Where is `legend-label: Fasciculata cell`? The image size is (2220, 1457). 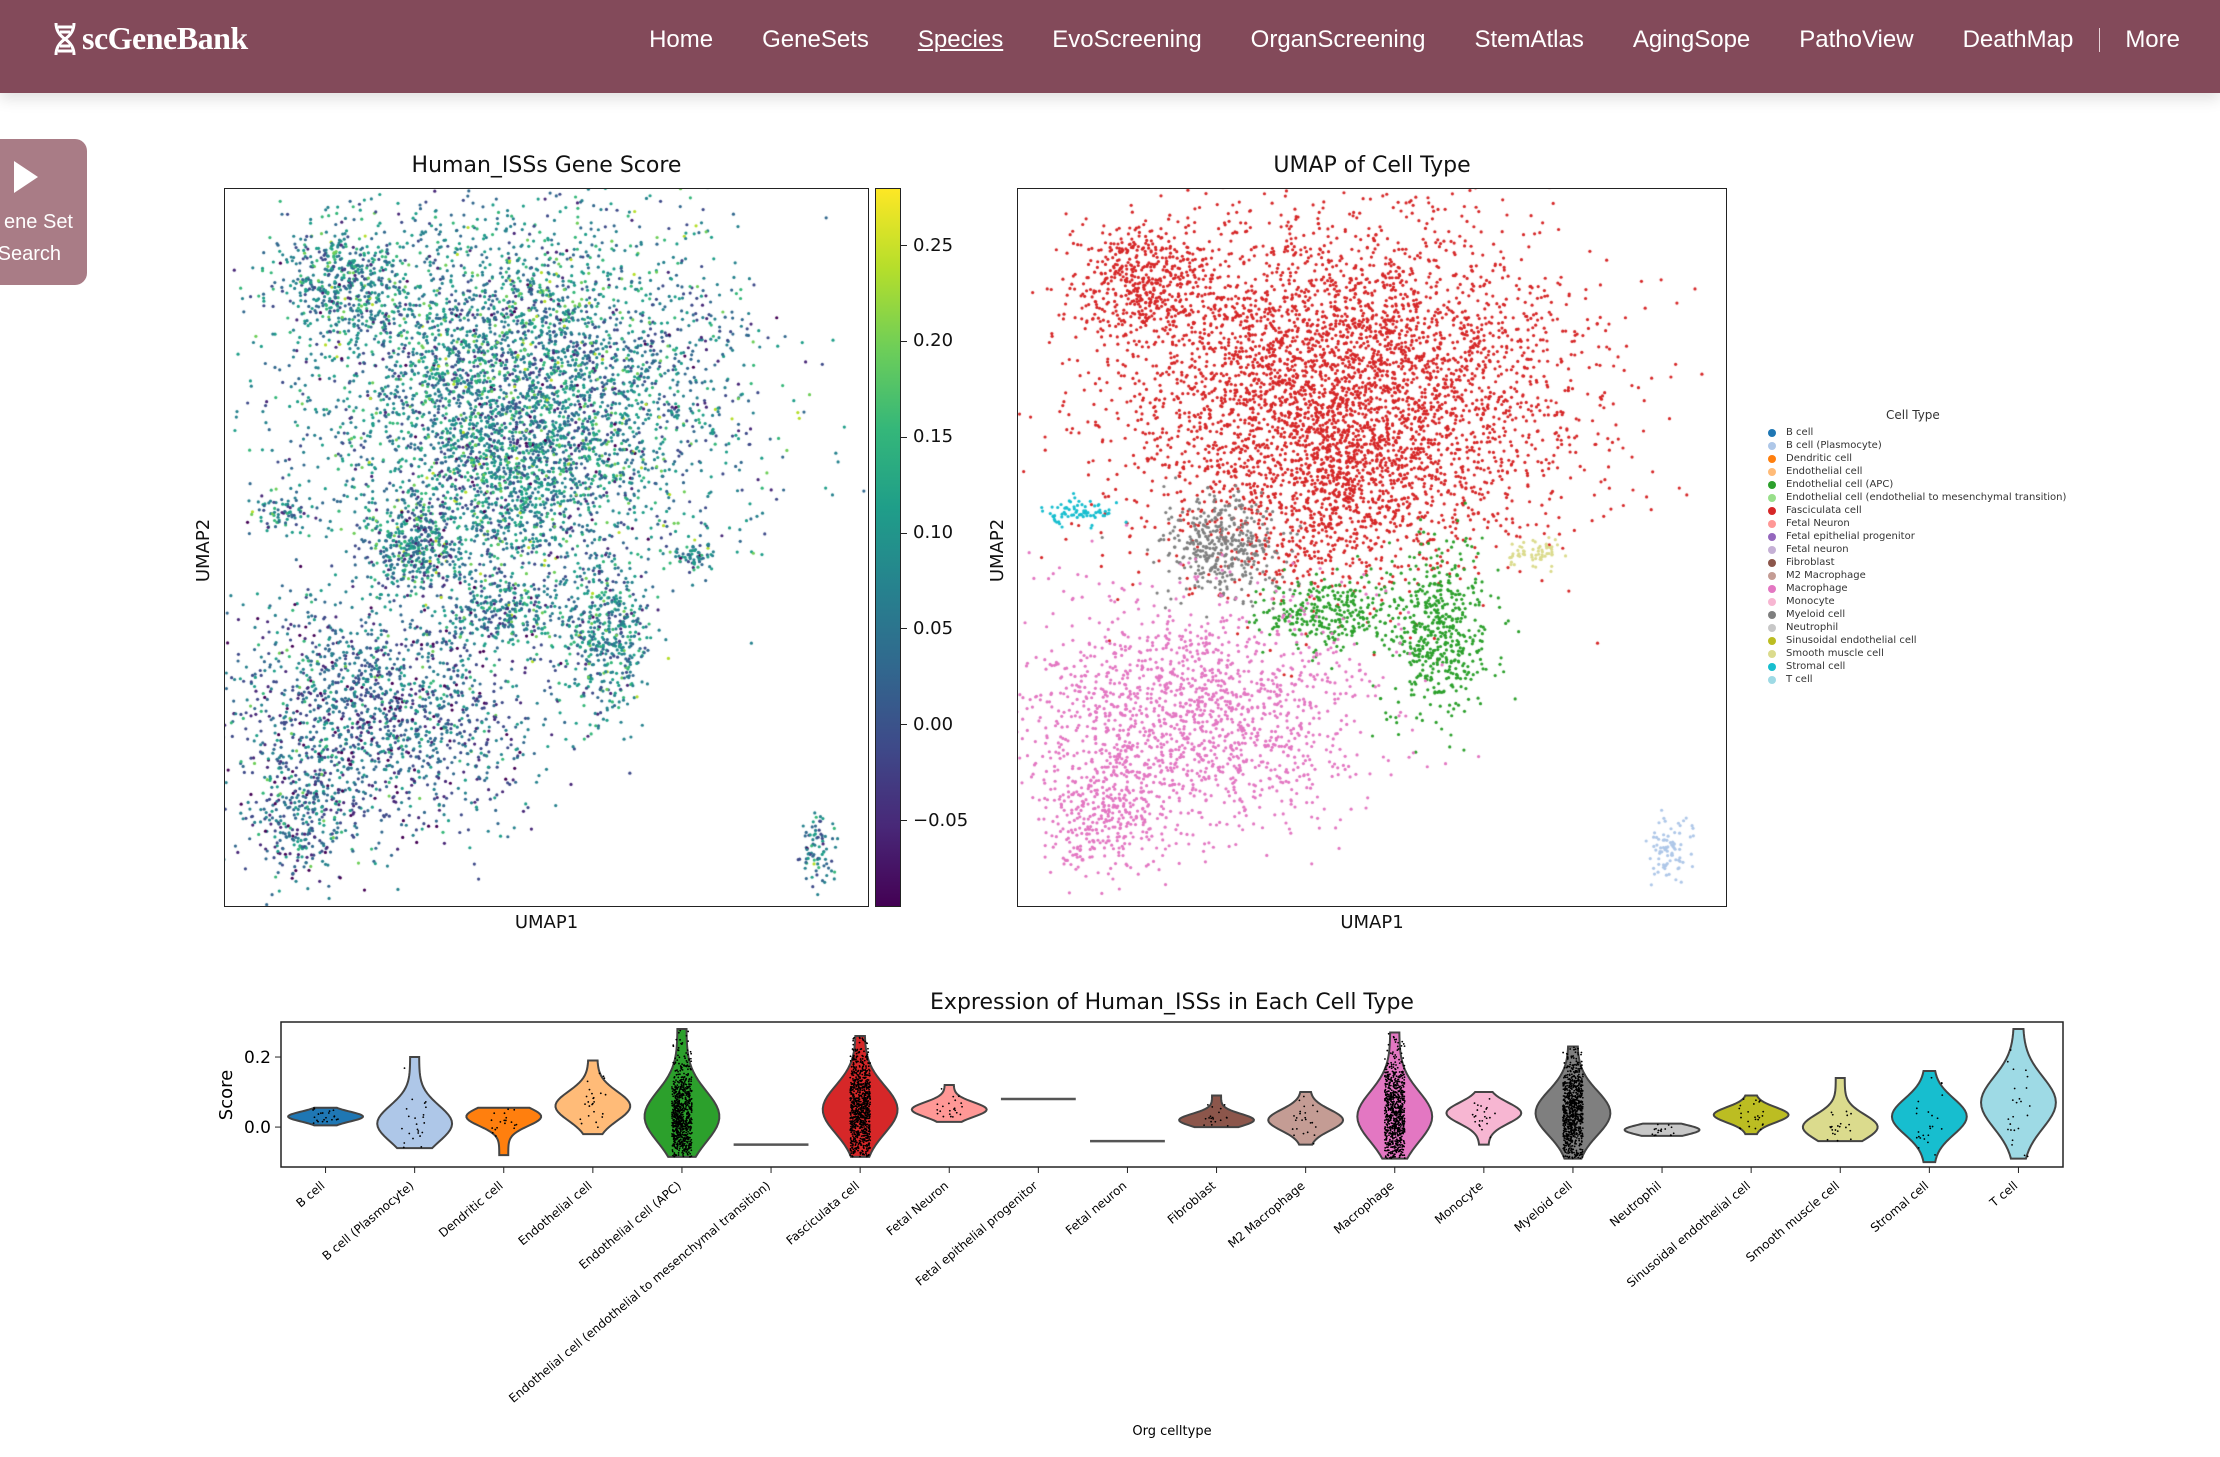
legend-label: Fasciculata cell is located at coordinates (1824, 510).